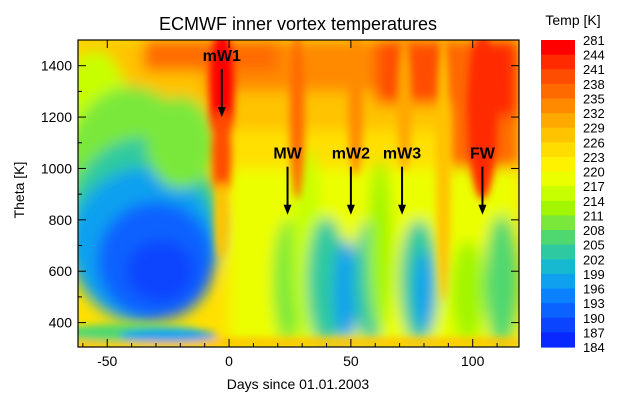 The image size is (628, 395). I want to click on colorbar-tick-label: 205, so click(594, 245).